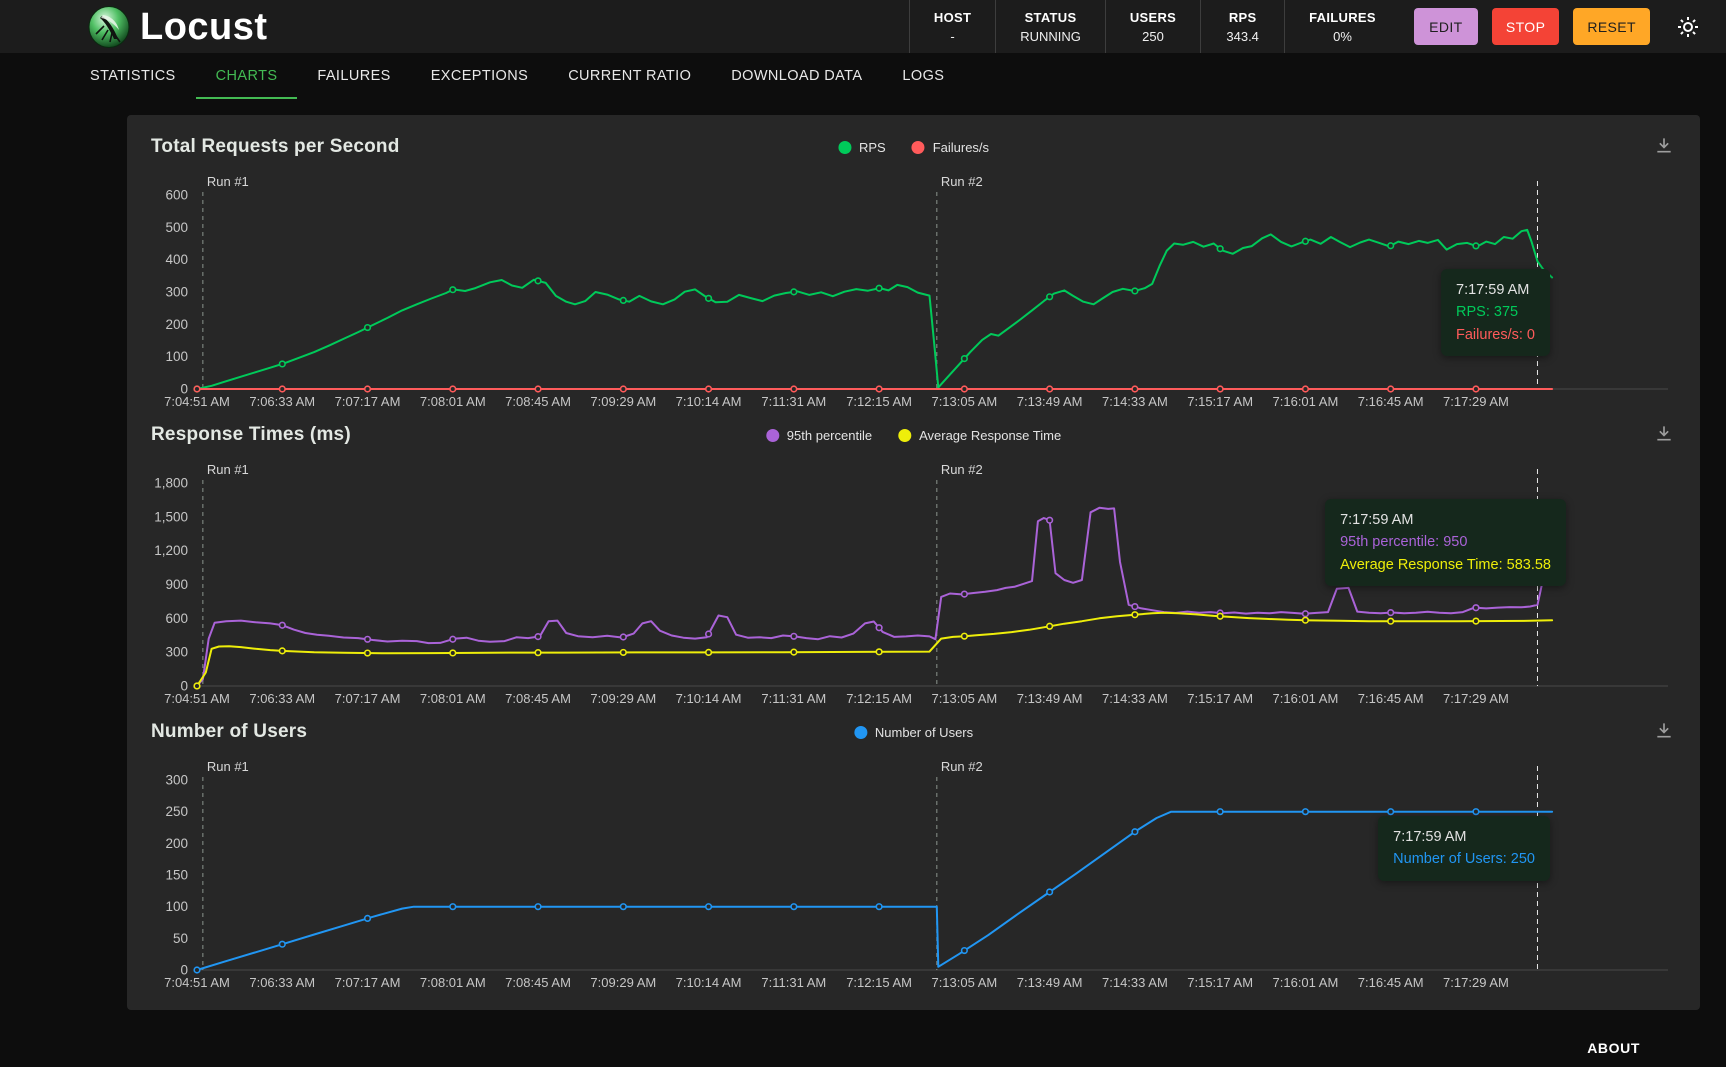  What do you see at coordinates (1242, 36) in the screenshot?
I see `stat-rps-value: 343.4` at bounding box center [1242, 36].